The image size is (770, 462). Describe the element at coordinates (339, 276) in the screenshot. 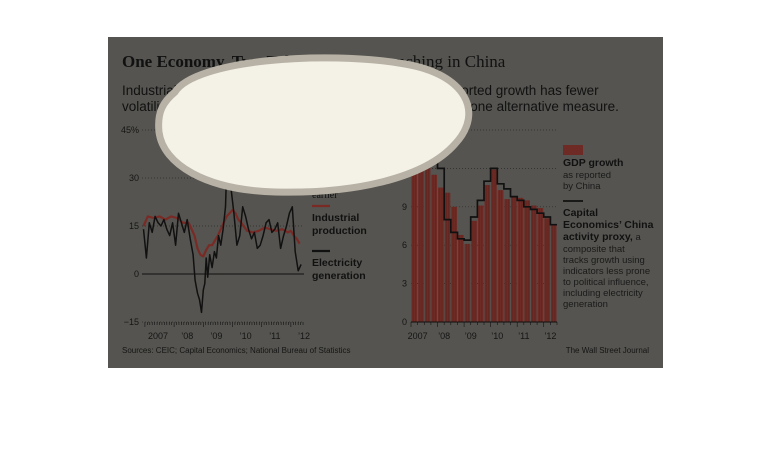

I see `legend-label: generation` at that location.